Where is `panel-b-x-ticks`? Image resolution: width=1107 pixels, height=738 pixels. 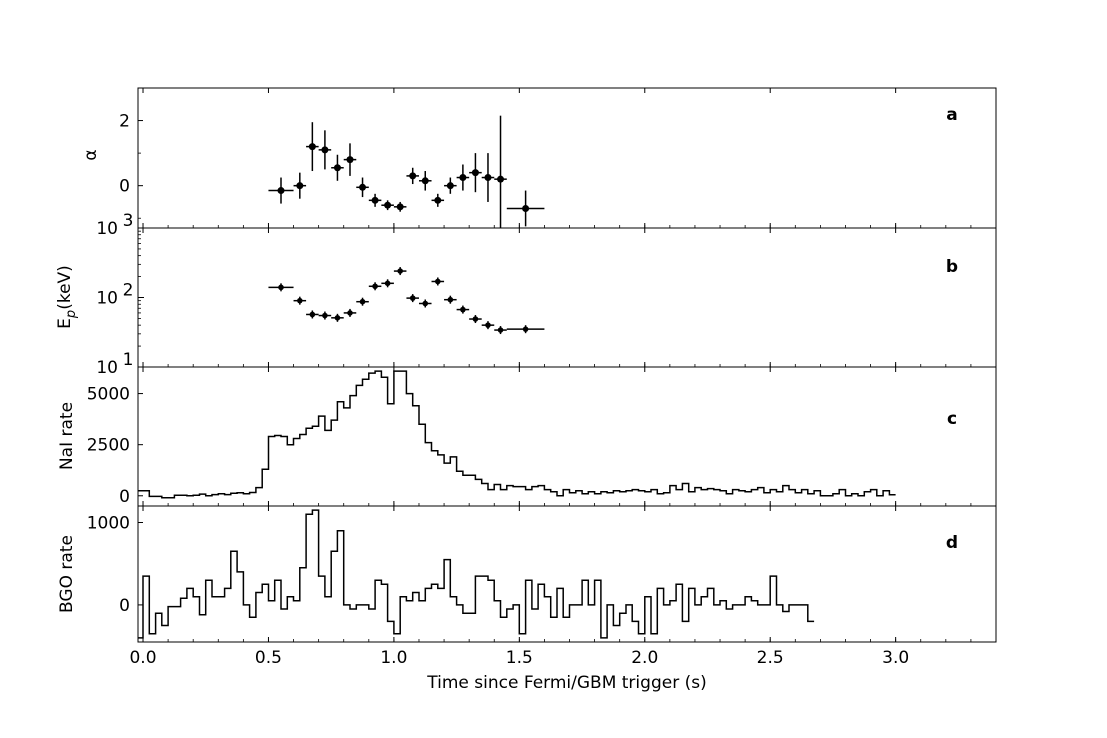 panel-b-x-ticks is located at coordinates (557, 297).